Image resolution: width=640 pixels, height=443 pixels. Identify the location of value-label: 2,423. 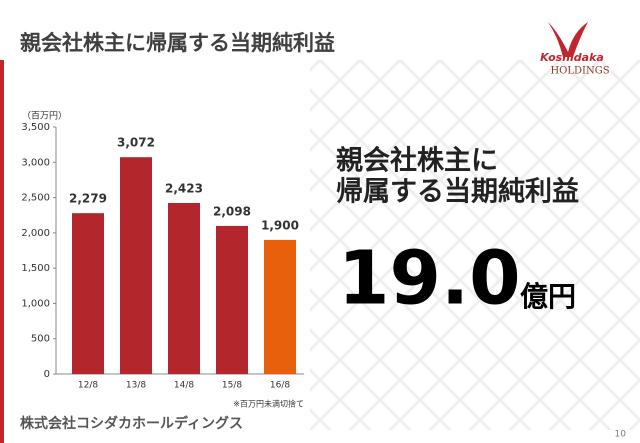
(184, 189).